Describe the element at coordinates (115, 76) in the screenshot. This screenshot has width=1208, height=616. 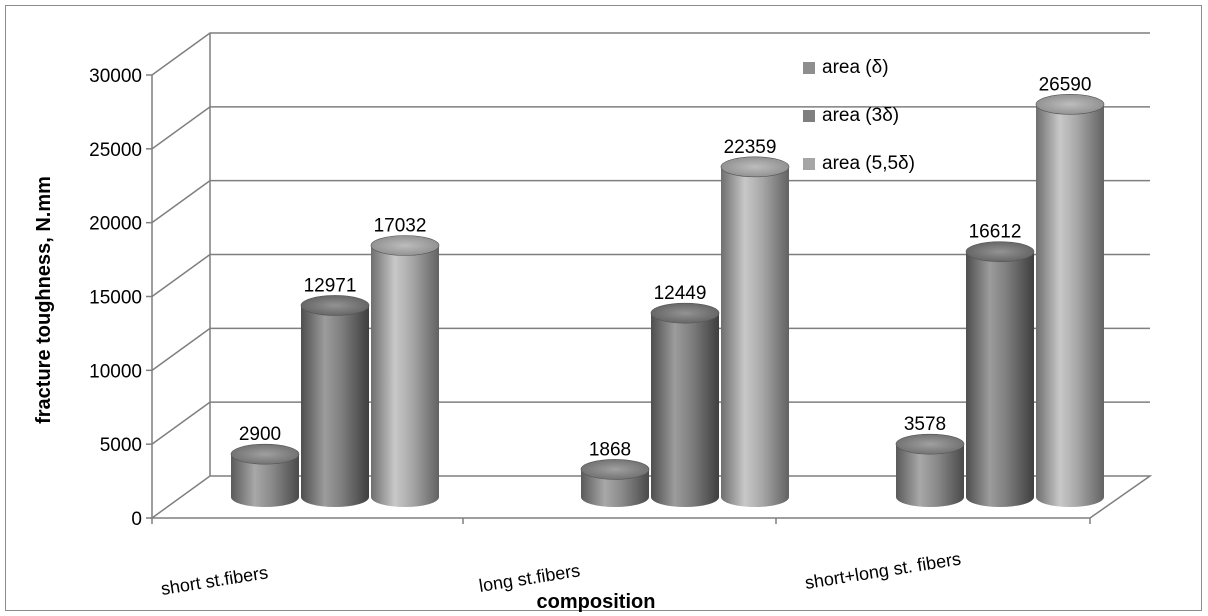
I see `y-tick-label: 30000` at that location.